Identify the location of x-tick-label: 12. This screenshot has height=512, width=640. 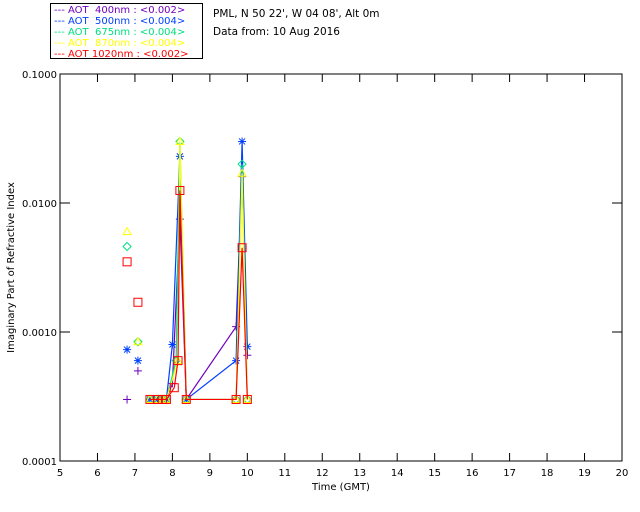
(322, 473).